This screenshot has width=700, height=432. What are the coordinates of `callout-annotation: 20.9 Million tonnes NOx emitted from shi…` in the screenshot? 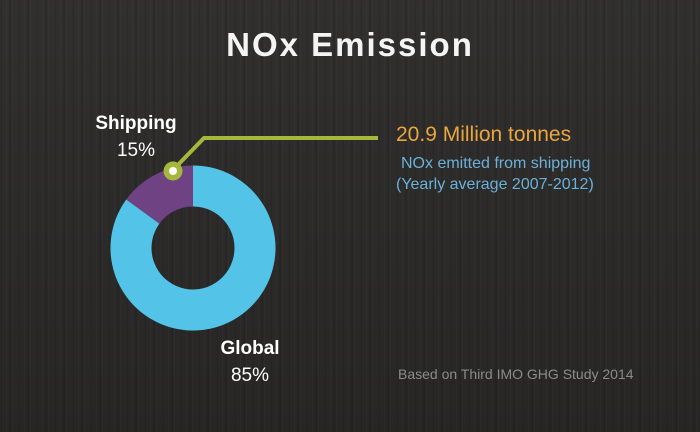 It's located at (495, 158).